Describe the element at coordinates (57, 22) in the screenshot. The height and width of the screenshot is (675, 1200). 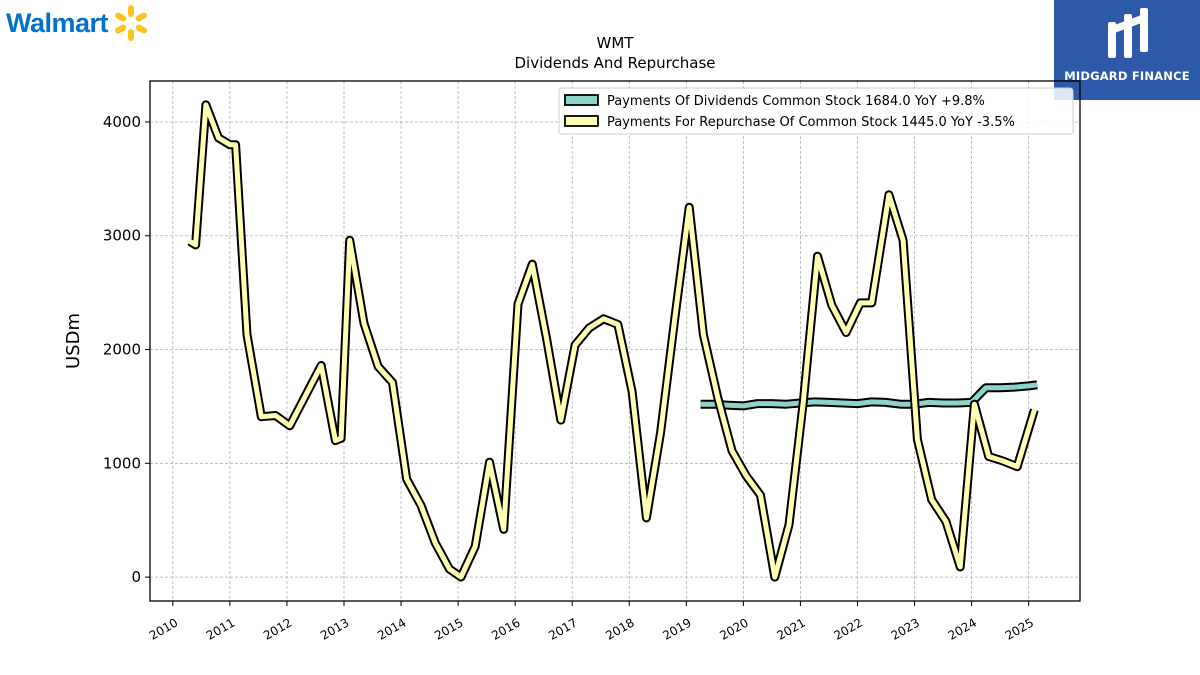
I see `walmart-logo-text: Walmart` at that location.